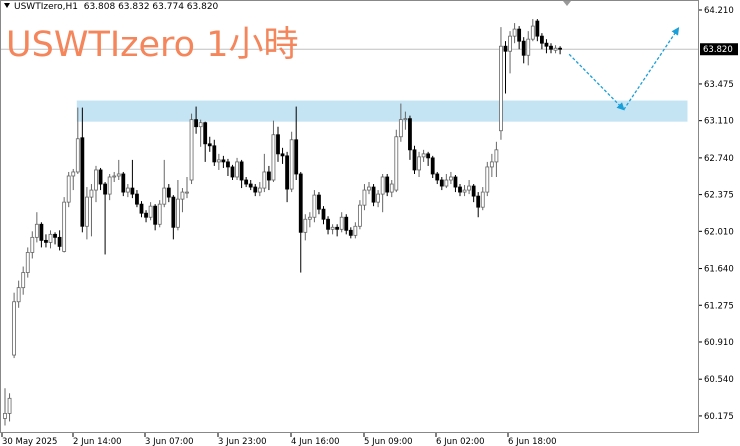 Image resolution: width=740 pixels, height=446 pixels. Describe the element at coordinates (596, 82) in the screenshot. I see `projection-arrow-segment` at that location.